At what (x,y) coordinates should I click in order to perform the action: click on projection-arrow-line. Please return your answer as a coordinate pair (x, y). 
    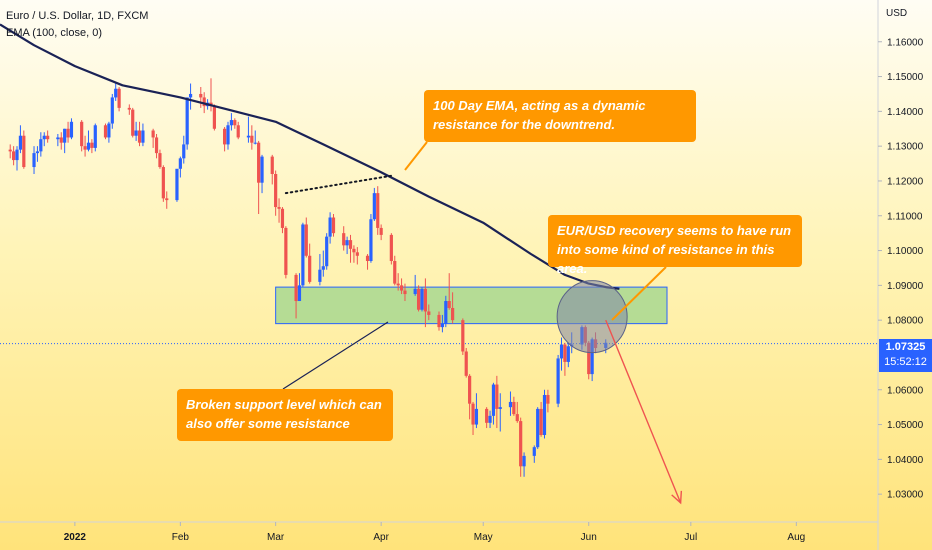
    Looking at the image, I should click on (643, 411).